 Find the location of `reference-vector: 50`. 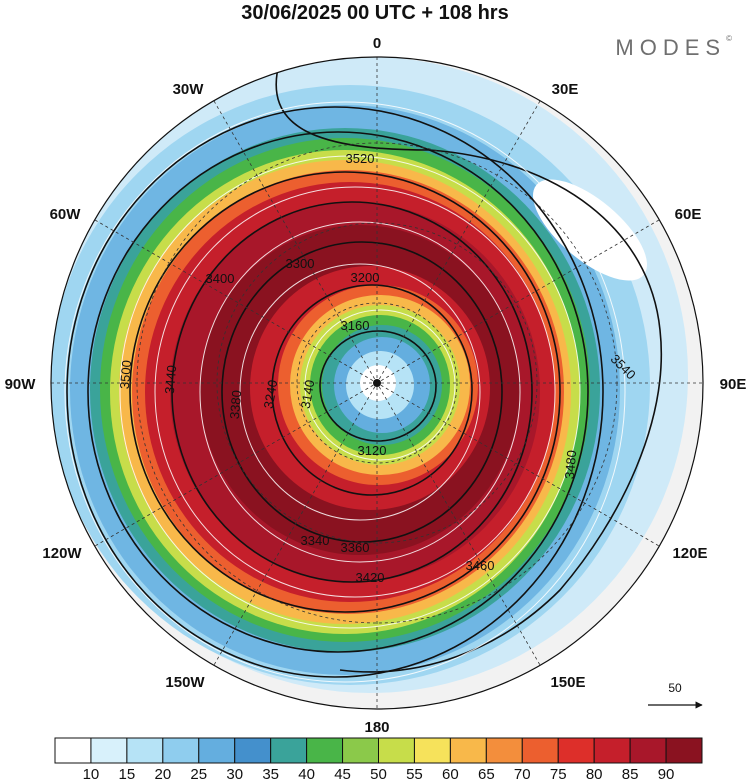

reference-vector: 50 is located at coordinates (675, 695).